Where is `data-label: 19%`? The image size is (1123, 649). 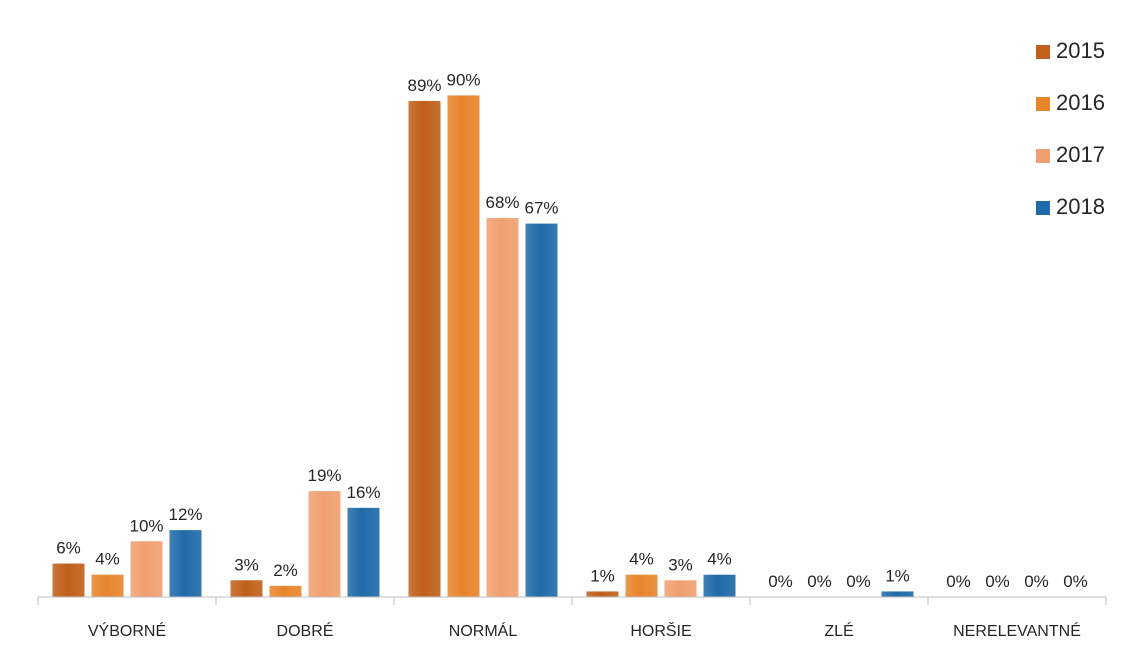 data-label: 19% is located at coordinates (324, 475).